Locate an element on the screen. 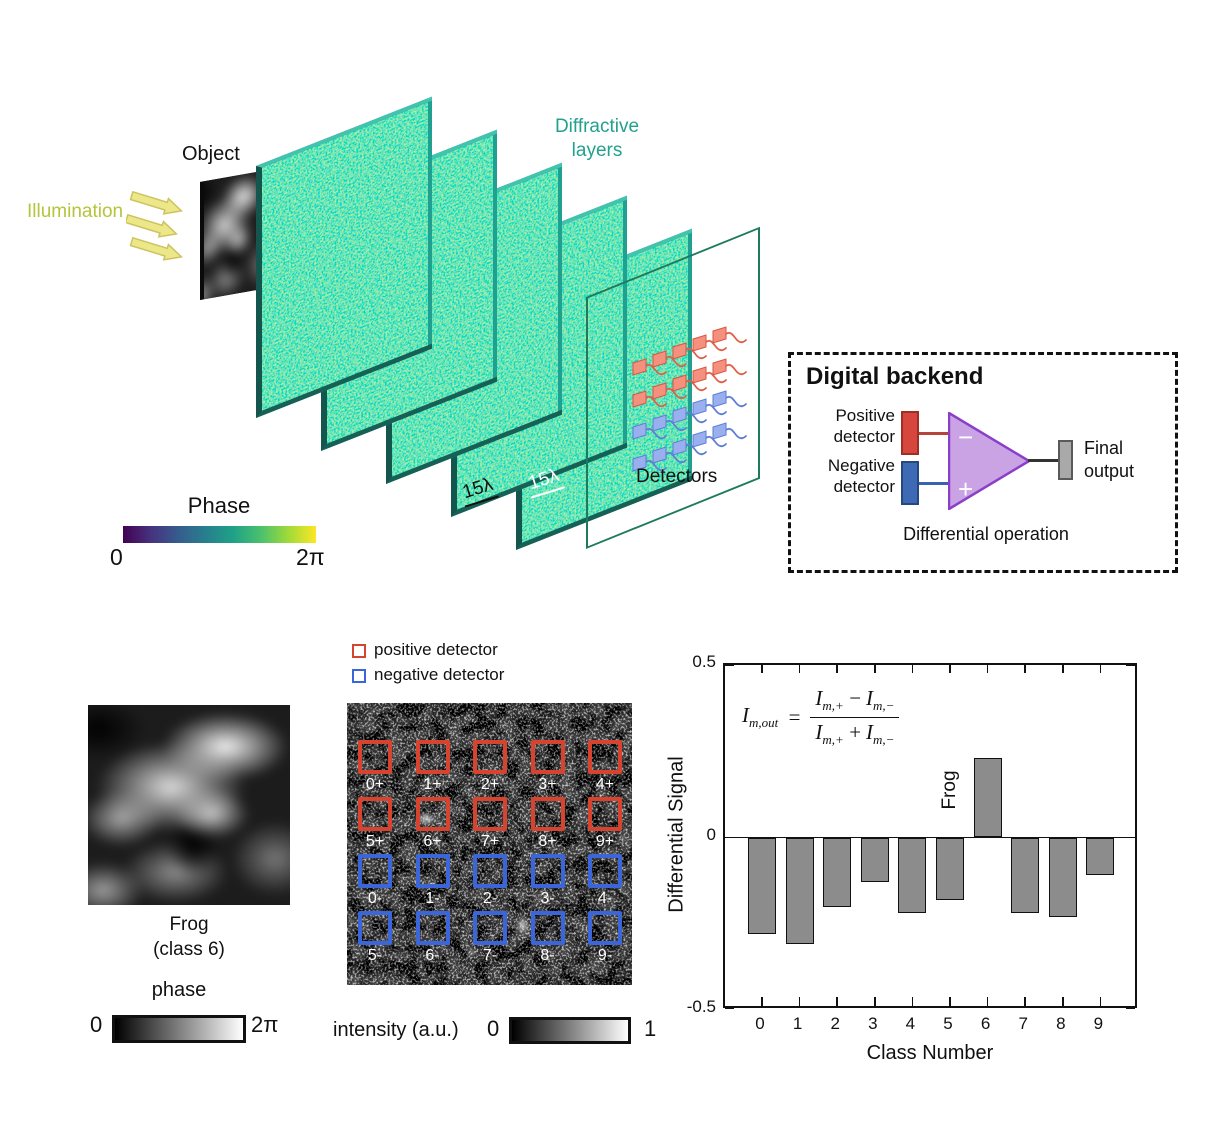  intensity-colorbar-title: intensity (a.u.) is located at coordinates (396, 1030).